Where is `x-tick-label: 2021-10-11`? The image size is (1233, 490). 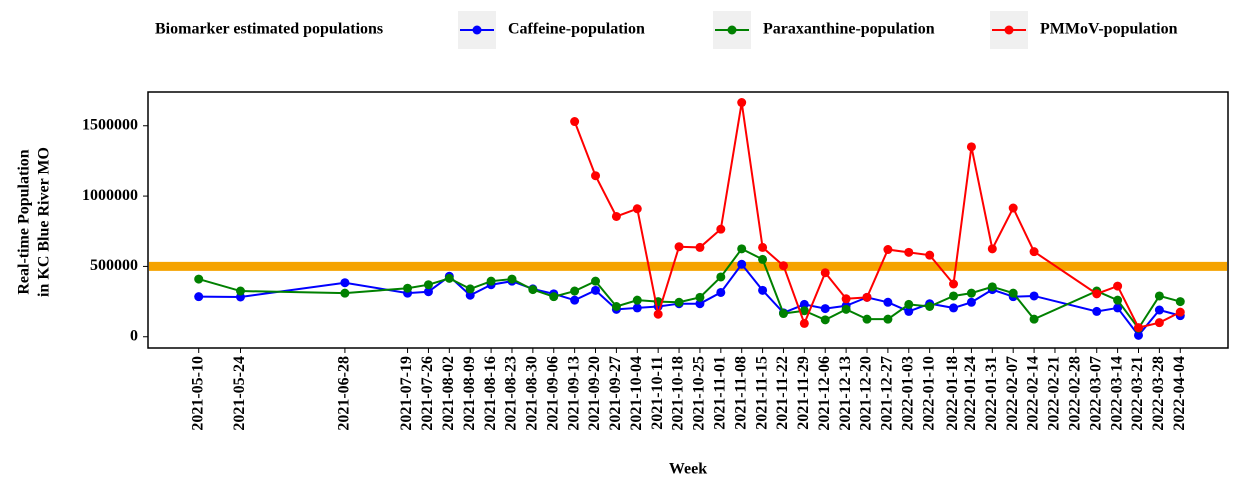 x-tick-label: 2021-10-11 is located at coordinates (657, 393).